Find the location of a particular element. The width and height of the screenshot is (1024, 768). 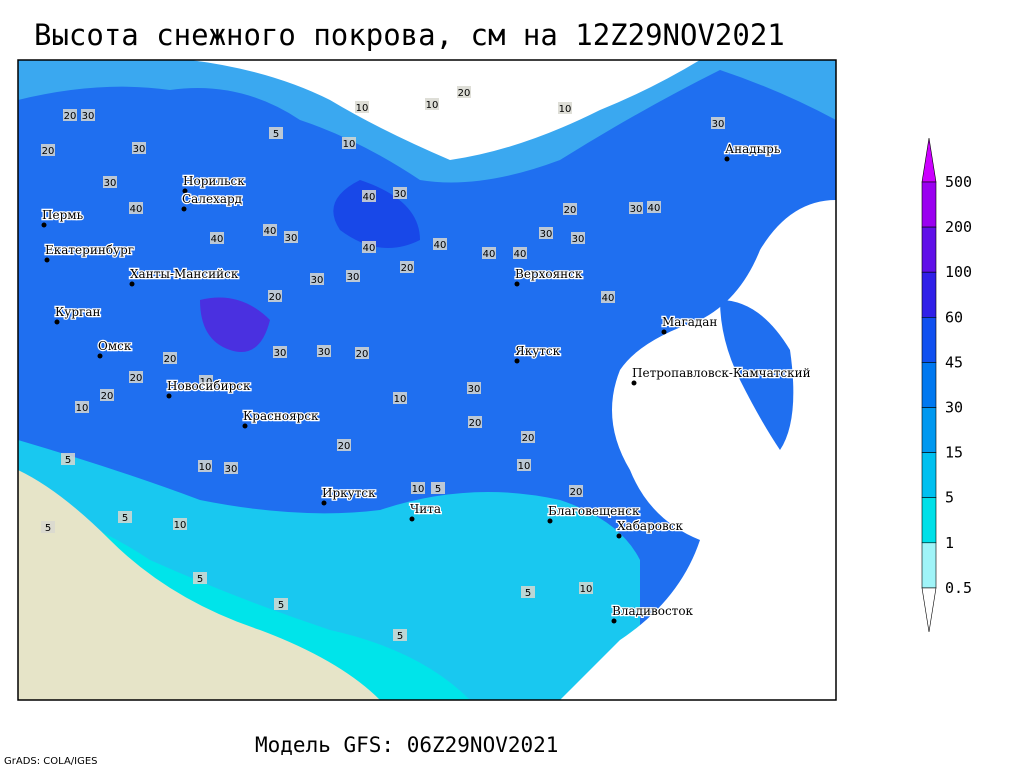

legend-level: 1 is located at coordinates (949, 543).